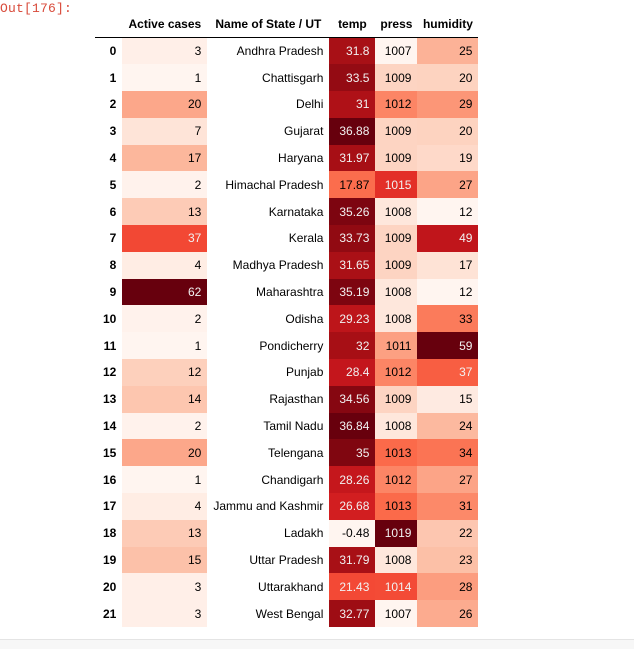  What do you see at coordinates (448, 265) in the screenshot?
I see `cell-humidity: 17` at bounding box center [448, 265].